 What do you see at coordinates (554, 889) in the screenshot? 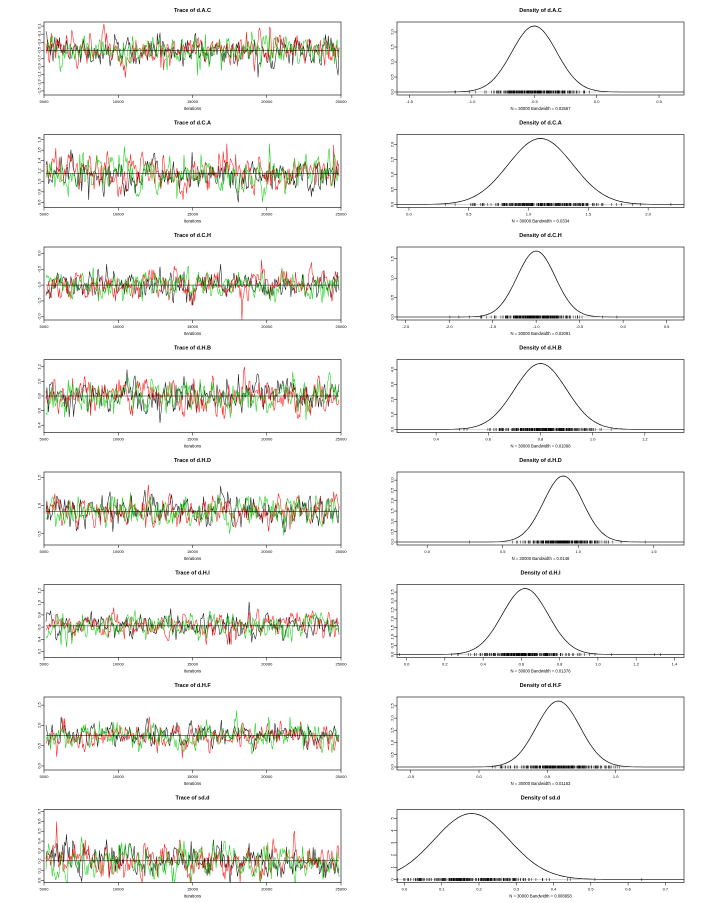
I see `density-x-tick-label: 0.4` at bounding box center [554, 889].